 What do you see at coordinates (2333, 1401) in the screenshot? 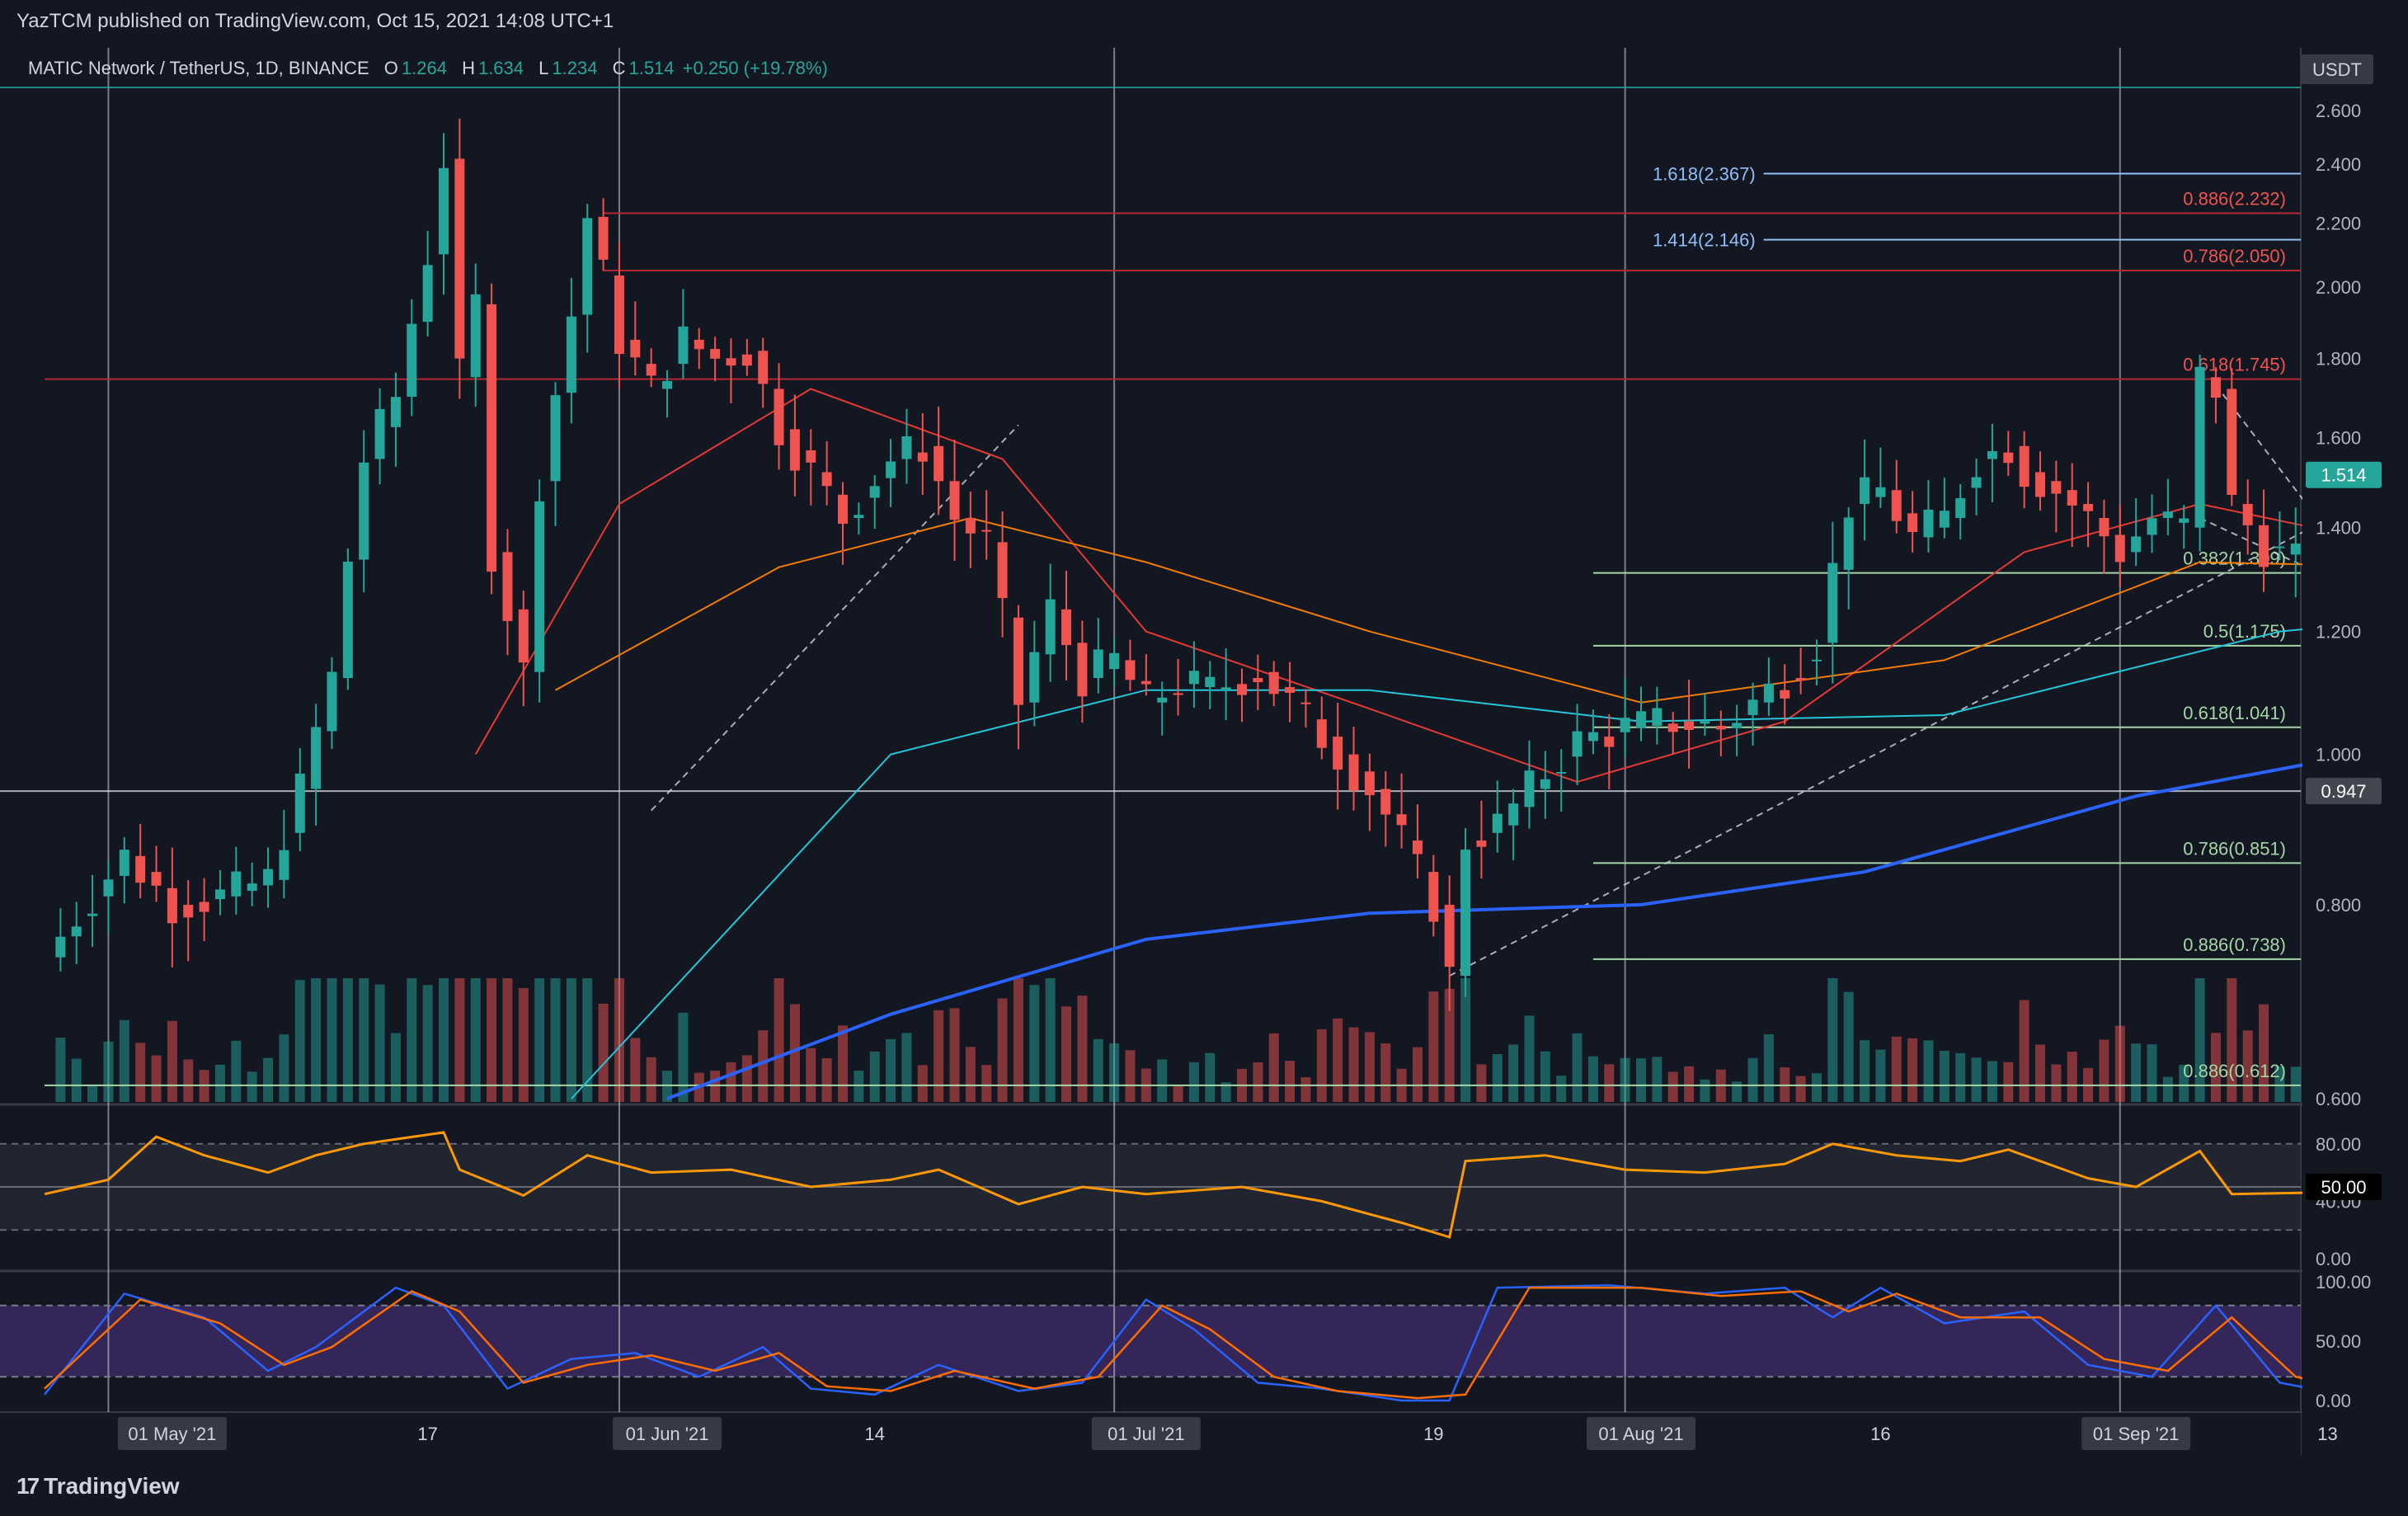
I see `stoch-tick: 0.00` at bounding box center [2333, 1401].